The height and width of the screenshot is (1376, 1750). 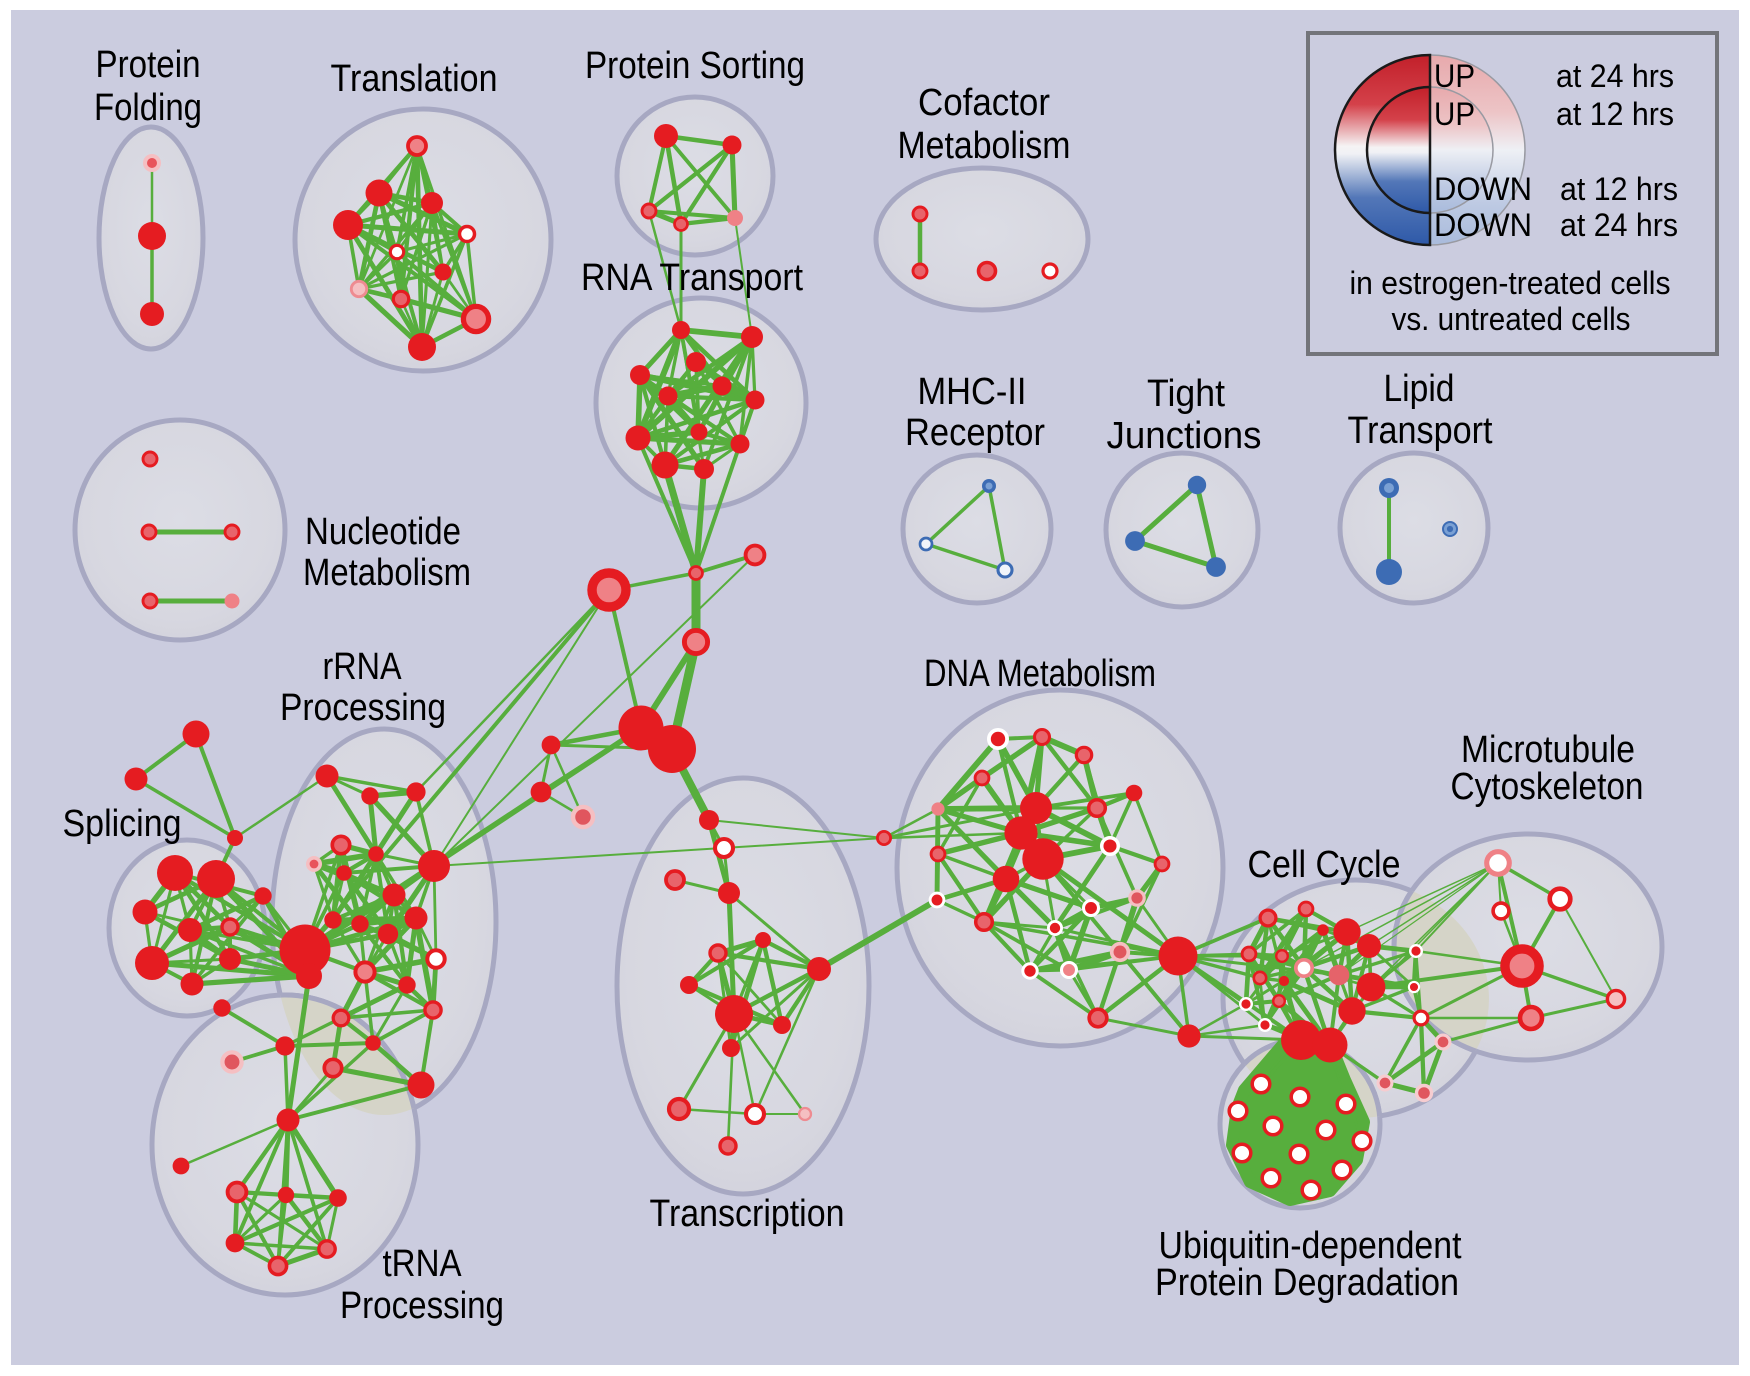 I want to click on svg-text: Protein, so click(x=148, y=65).